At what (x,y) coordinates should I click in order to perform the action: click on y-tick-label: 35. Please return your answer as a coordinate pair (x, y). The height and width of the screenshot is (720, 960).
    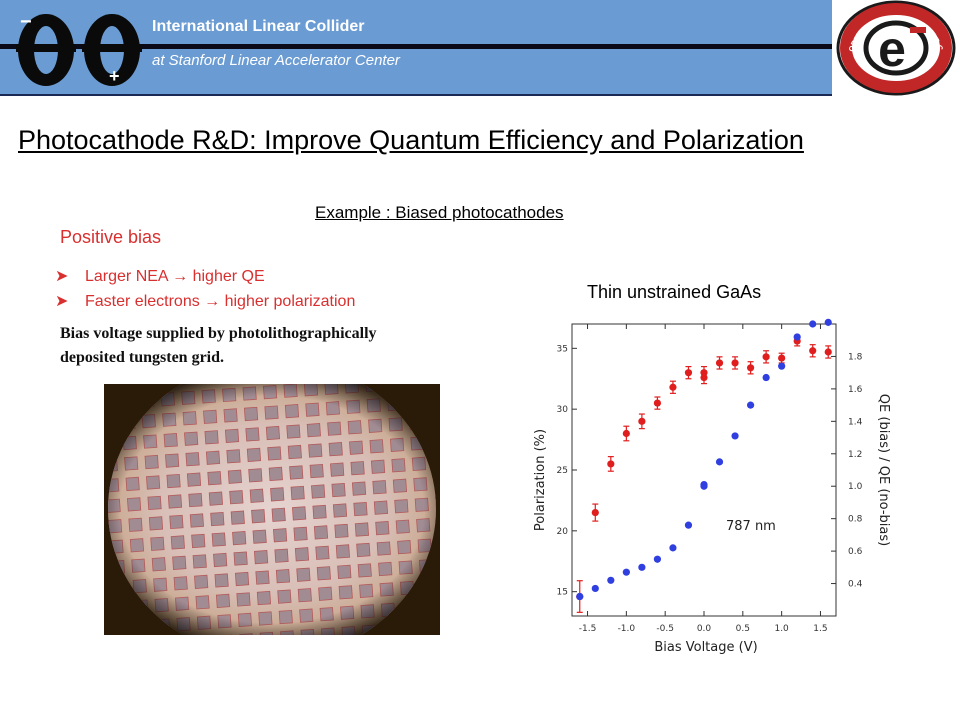
    Looking at the image, I should click on (562, 349).